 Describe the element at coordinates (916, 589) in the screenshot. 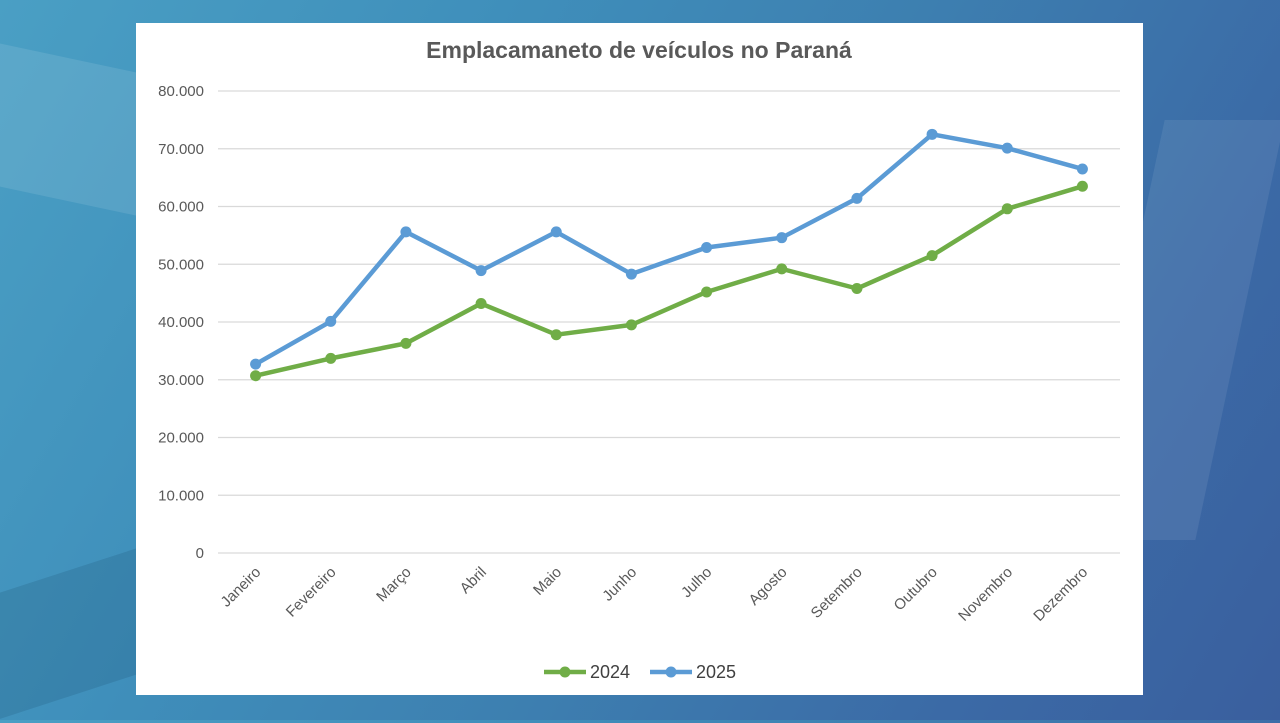

I see `x-tick-label: Outubro` at that location.